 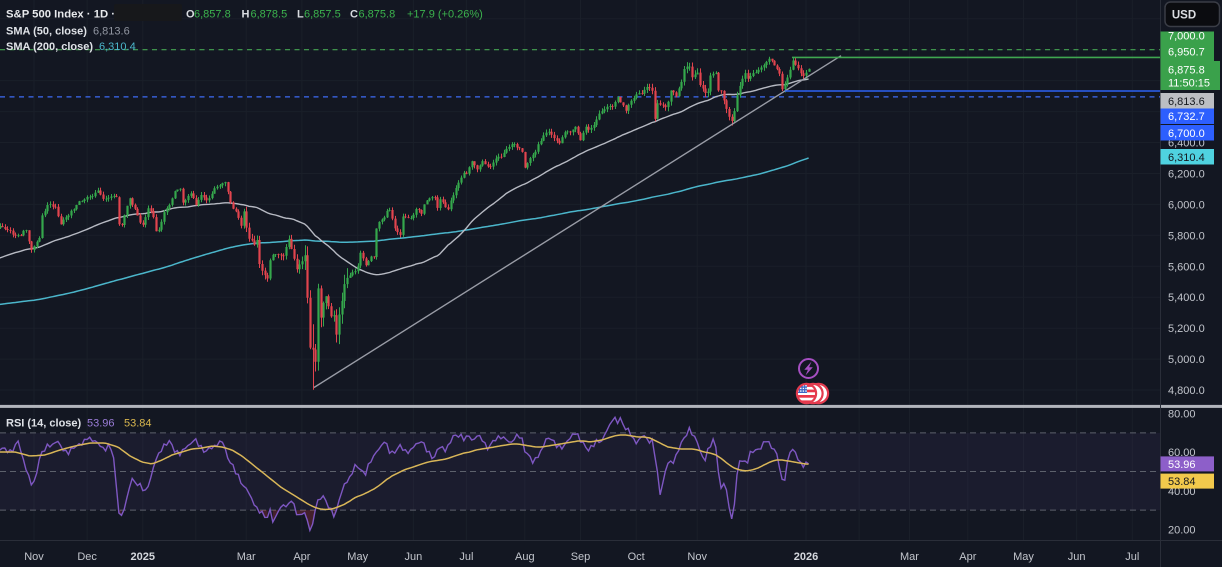 I want to click on svg-text: 2025, so click(x=143, y=557).